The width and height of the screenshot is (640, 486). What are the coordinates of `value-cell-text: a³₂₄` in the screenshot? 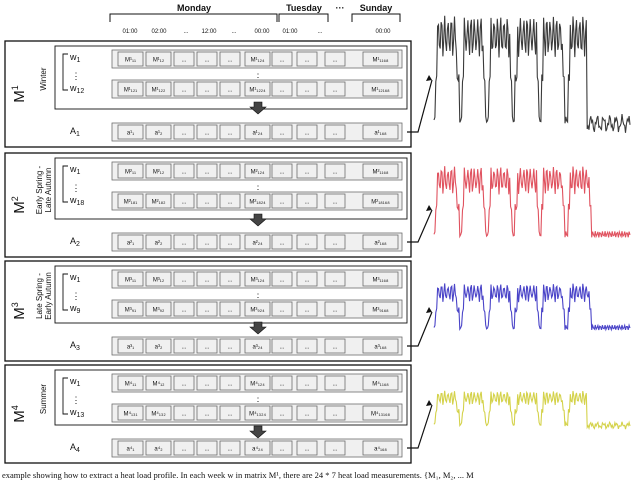 It's located at (257, 348).